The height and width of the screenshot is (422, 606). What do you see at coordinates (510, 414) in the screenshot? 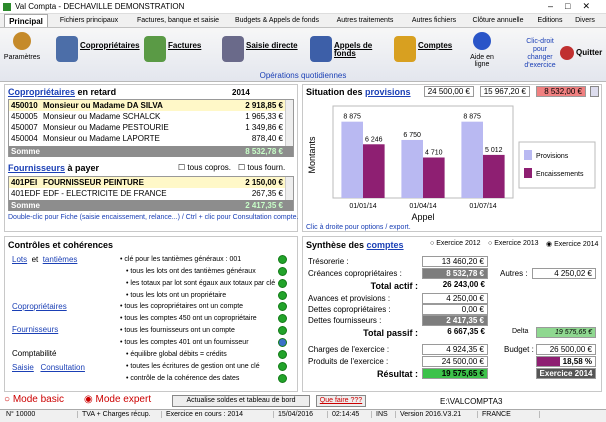
I see `status-cell: FRANCE` at bounding box center [510, 414].